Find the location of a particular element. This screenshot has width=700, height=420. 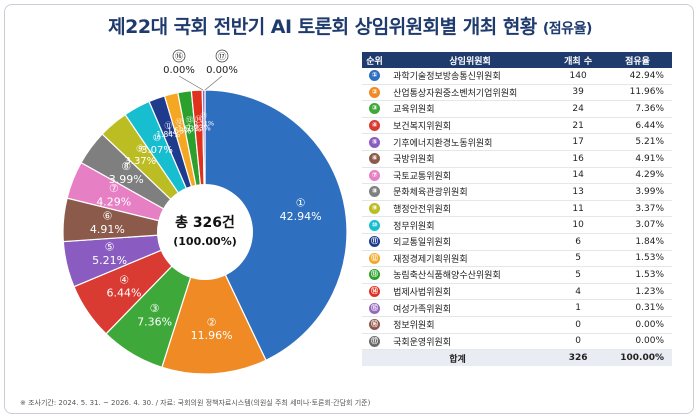

rank-cell: ⑰ is located at coordinates (375, 342).